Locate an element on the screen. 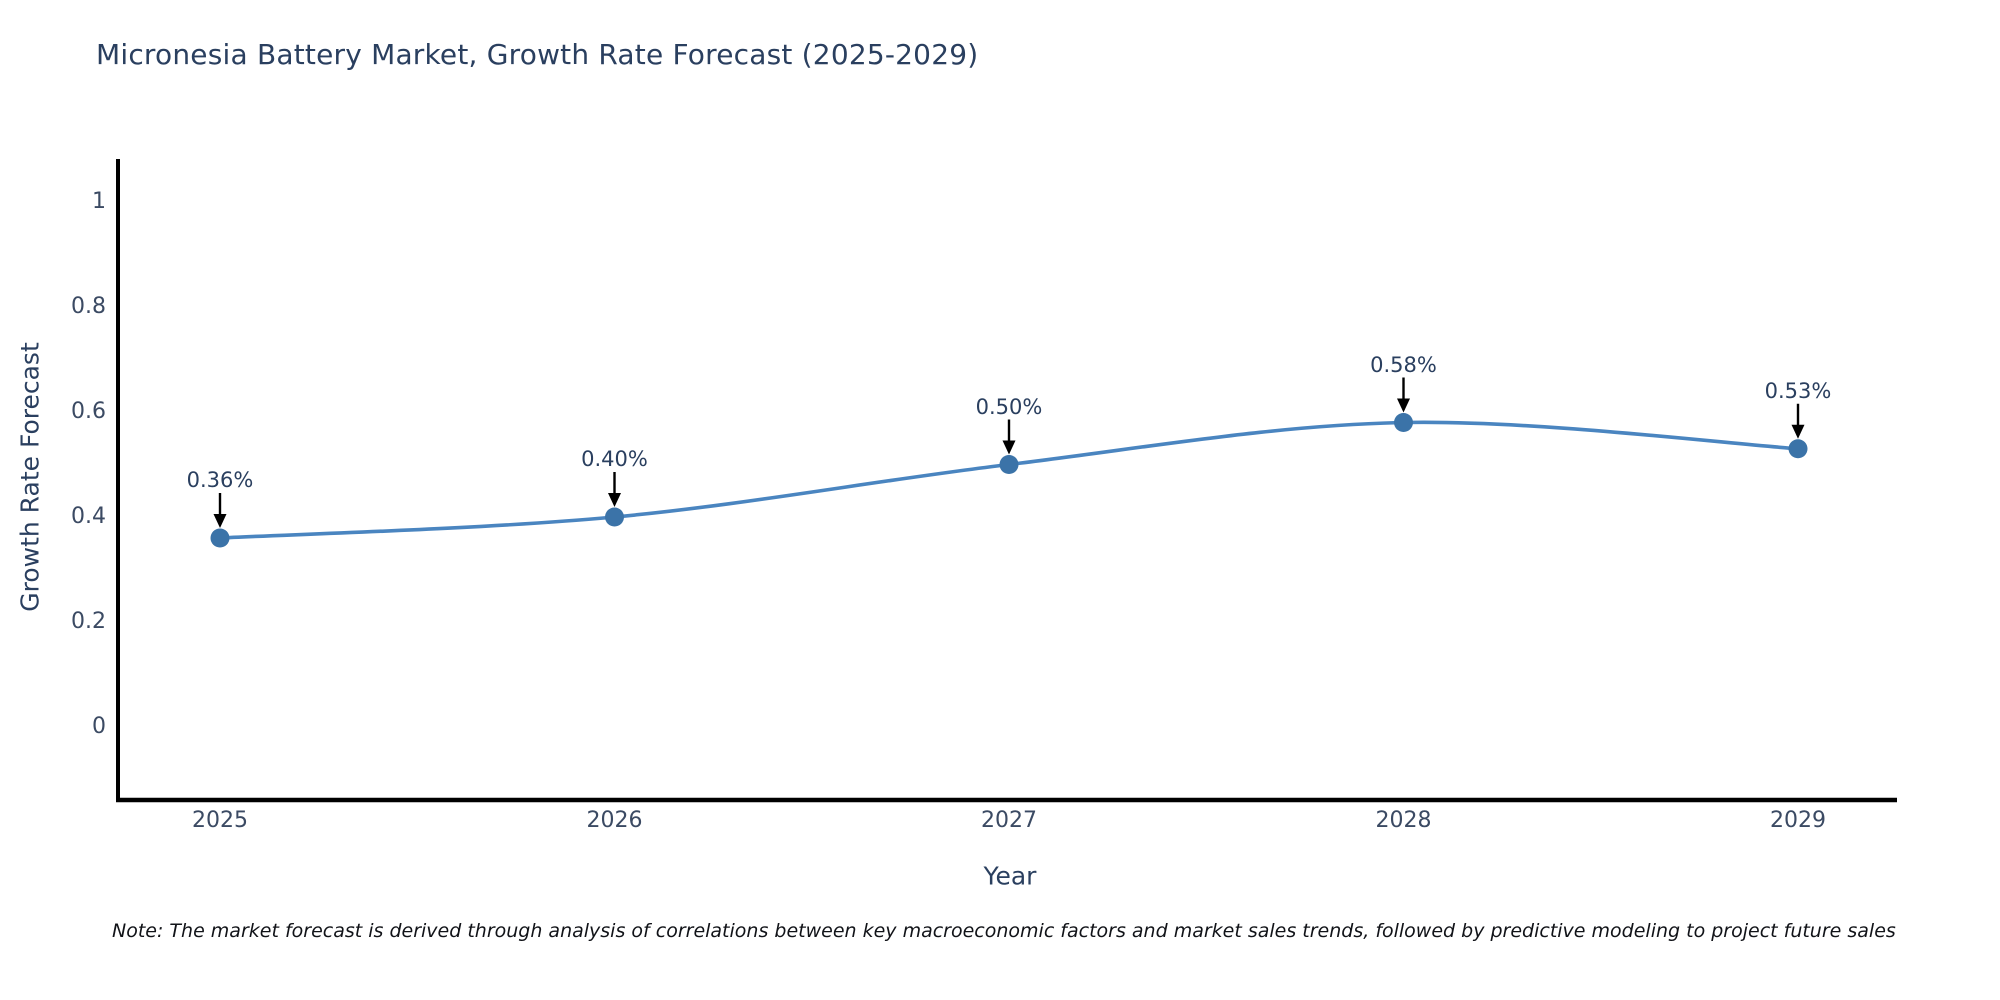 Image resolution: width=2000 pixels, height=1000 pixels. data-point-value-label: 0.40% is located at coordinates (614, 459).